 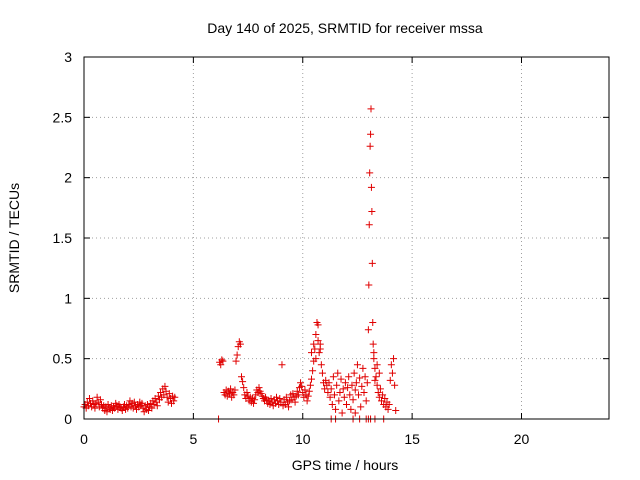 I want to click on x-tick-label: 0, so click(x=84, y=439).